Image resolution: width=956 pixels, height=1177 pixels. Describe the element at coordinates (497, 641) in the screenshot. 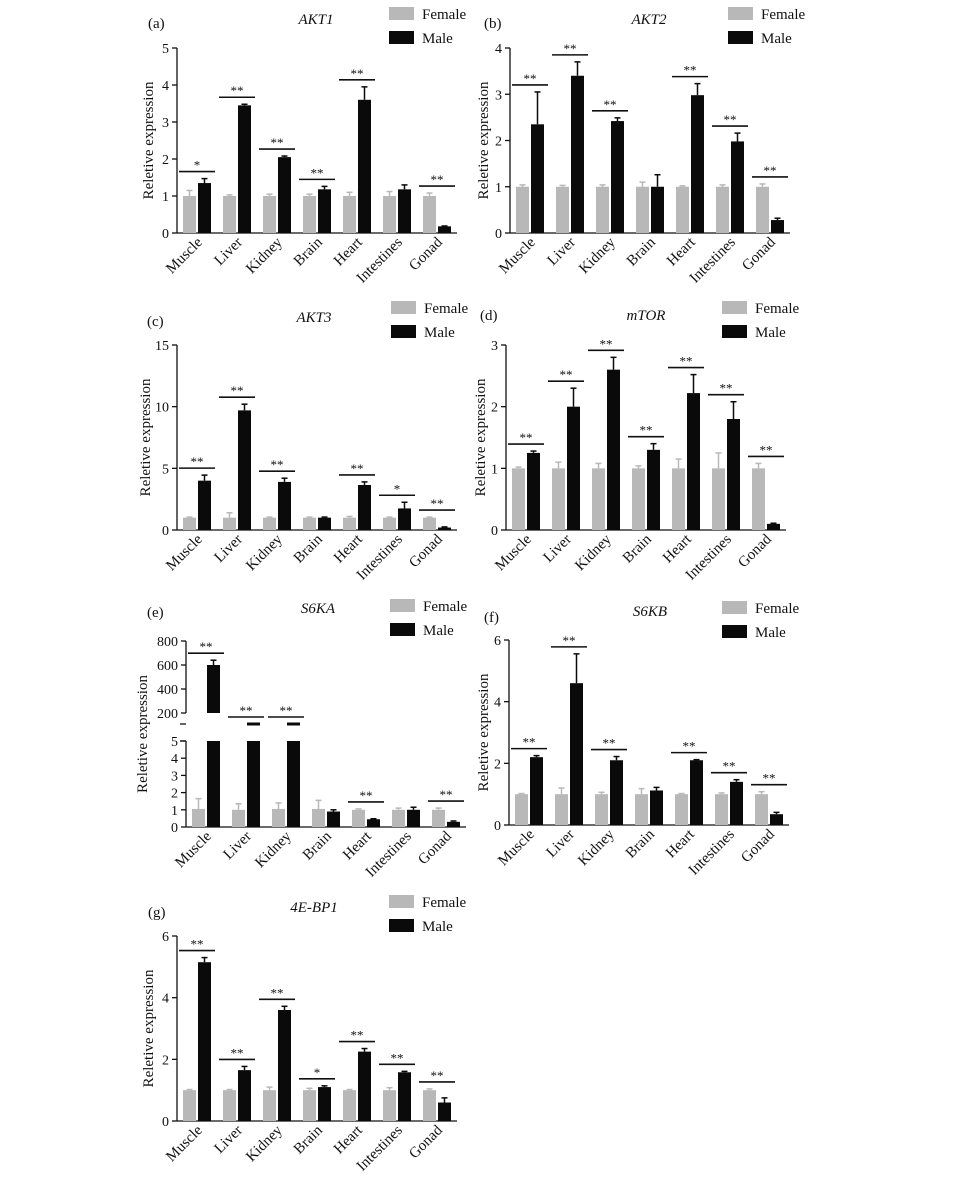

I see `y-tick-label: 6` at that location.